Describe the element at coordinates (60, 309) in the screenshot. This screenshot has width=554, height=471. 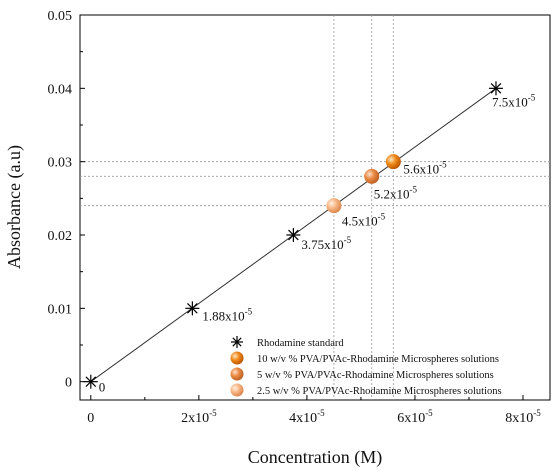
I see `y-tick-label-1: 0.01` at that location.